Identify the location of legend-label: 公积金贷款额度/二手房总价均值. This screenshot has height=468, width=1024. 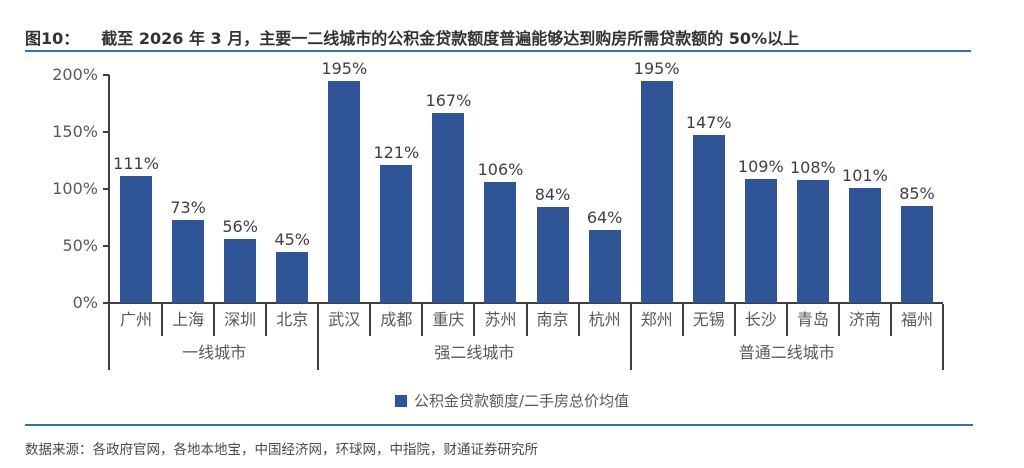
(521, 401).